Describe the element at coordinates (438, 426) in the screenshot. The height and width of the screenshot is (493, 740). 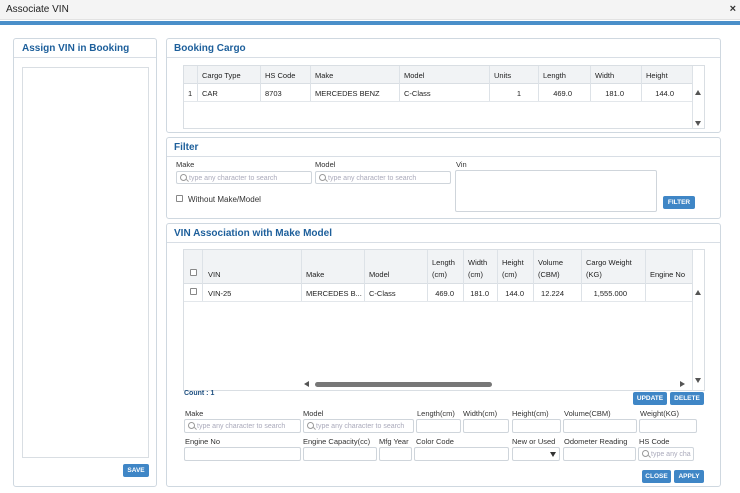
I see `length-input` at that location.